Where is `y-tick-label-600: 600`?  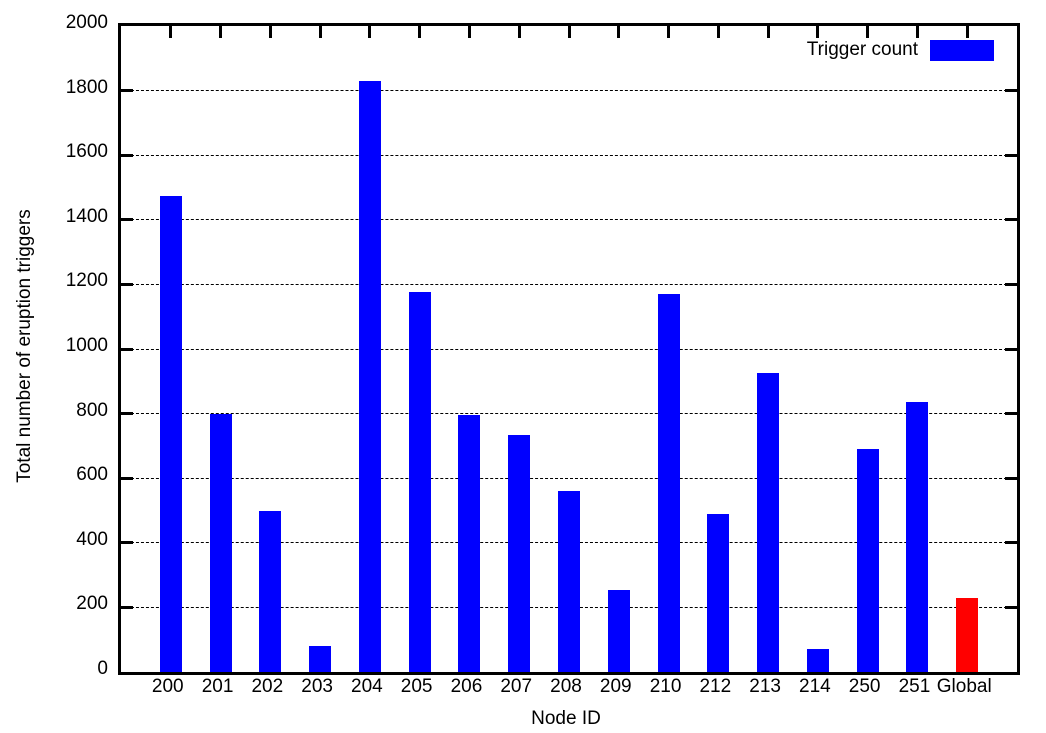
y-tick-label-600: 600 is located at coordinates (92, 475).